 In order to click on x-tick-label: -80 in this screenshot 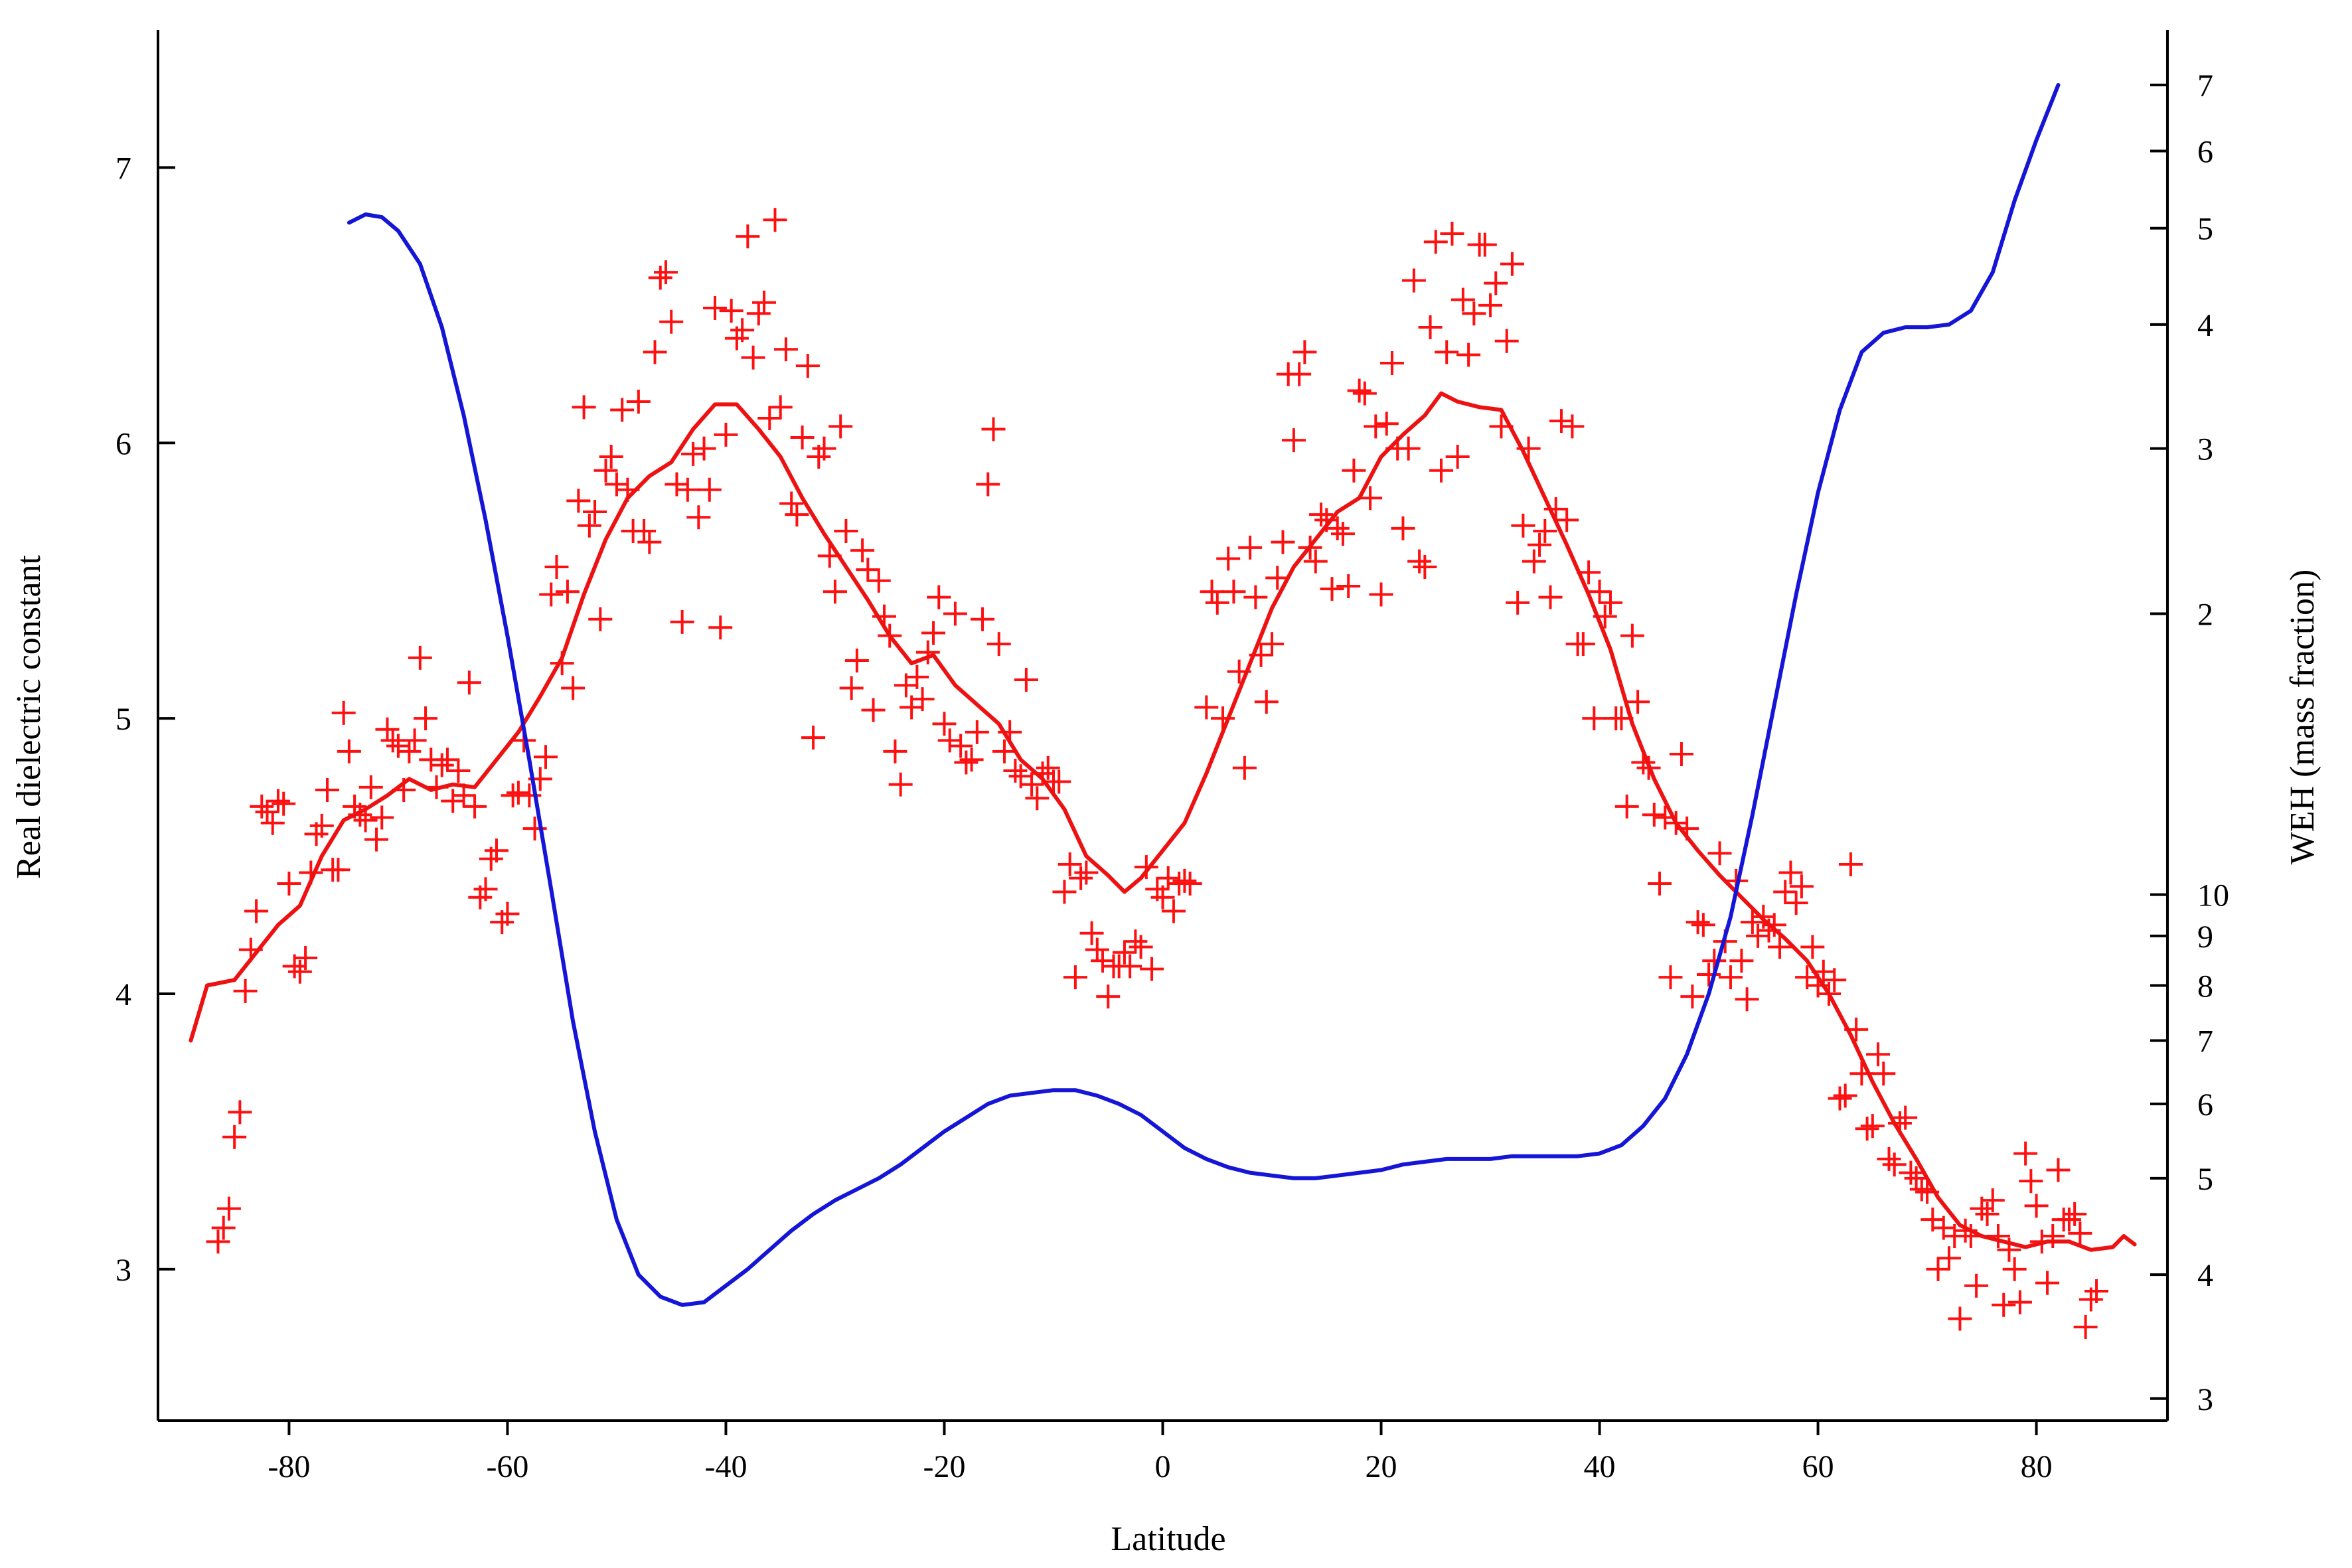, I will do `click(289, 1467)`.